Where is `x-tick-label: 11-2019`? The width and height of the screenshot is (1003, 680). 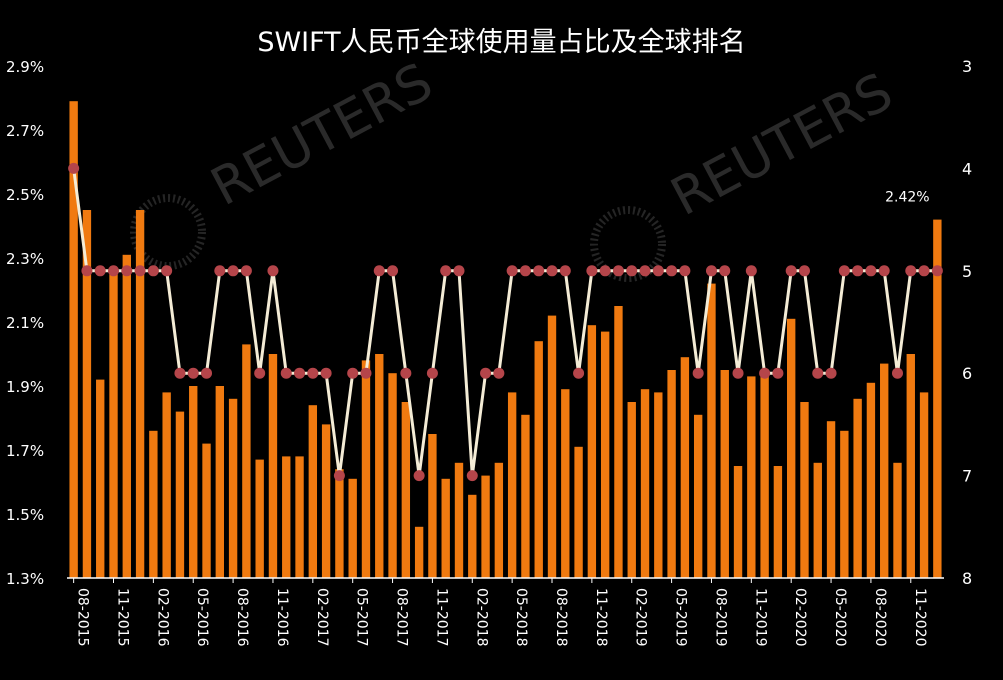
x-tick-label: 11-2019 is located at coordinates (760, 617).